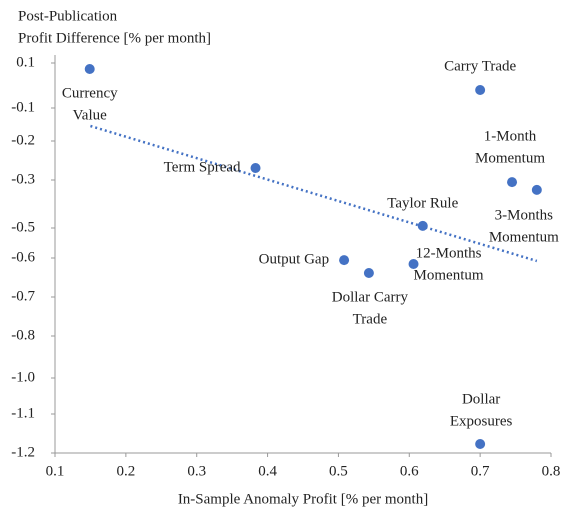 The image size is (568, 514). Describe the element at coordinates (68, 16) in the screenshot. I see `y-axis-label: Post-Publication` at that location.